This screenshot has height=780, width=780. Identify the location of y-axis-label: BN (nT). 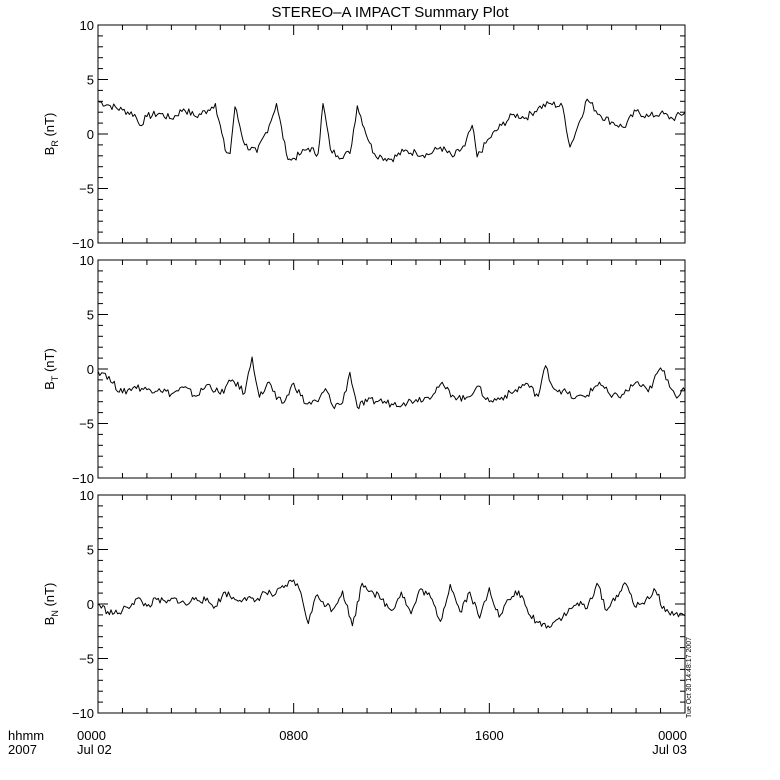
(51, 604).